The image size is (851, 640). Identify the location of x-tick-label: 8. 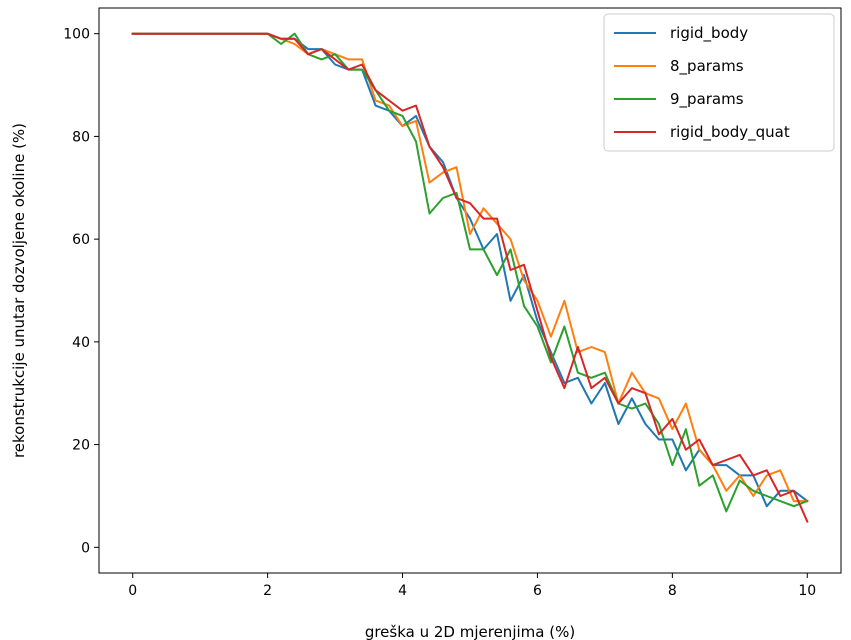
(672, 591).